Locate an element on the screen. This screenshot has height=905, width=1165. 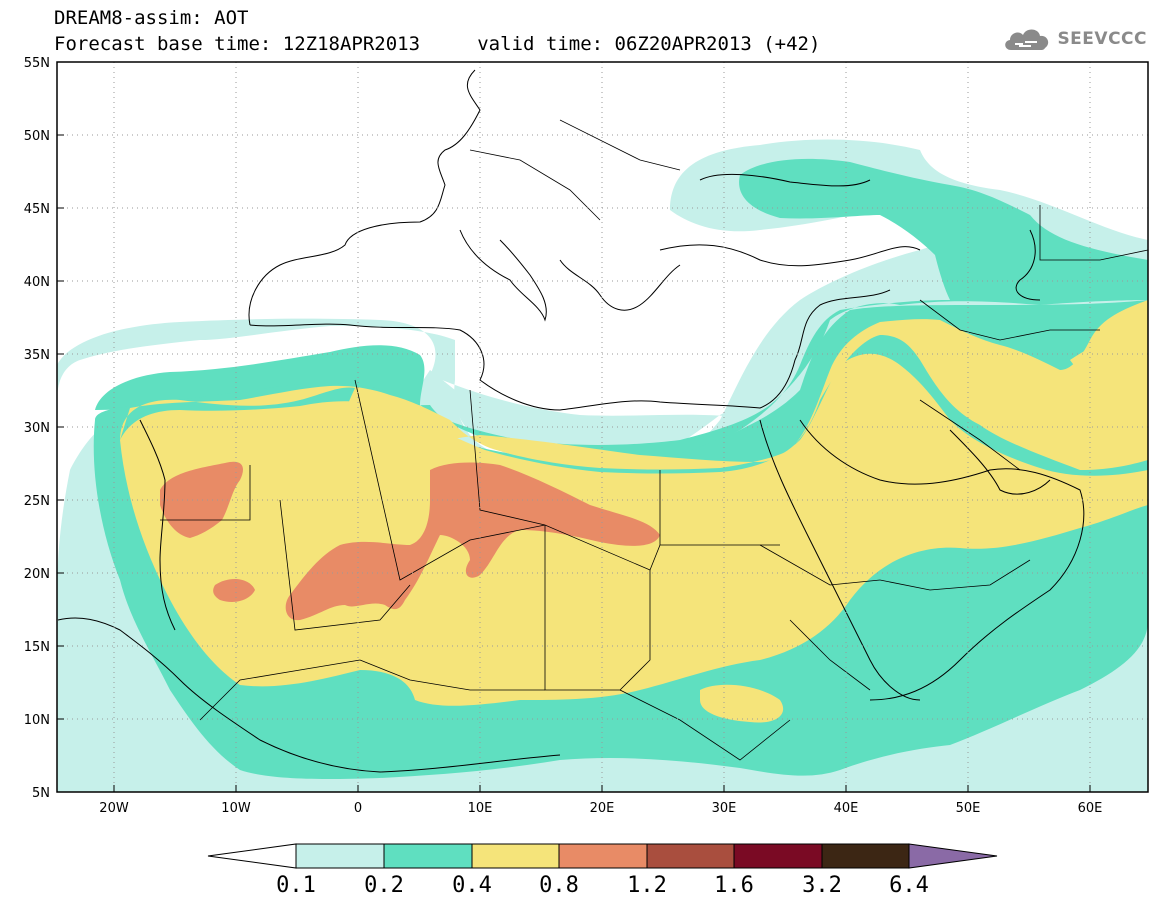
lat-label: 30N is located at coordinates (37, 428).